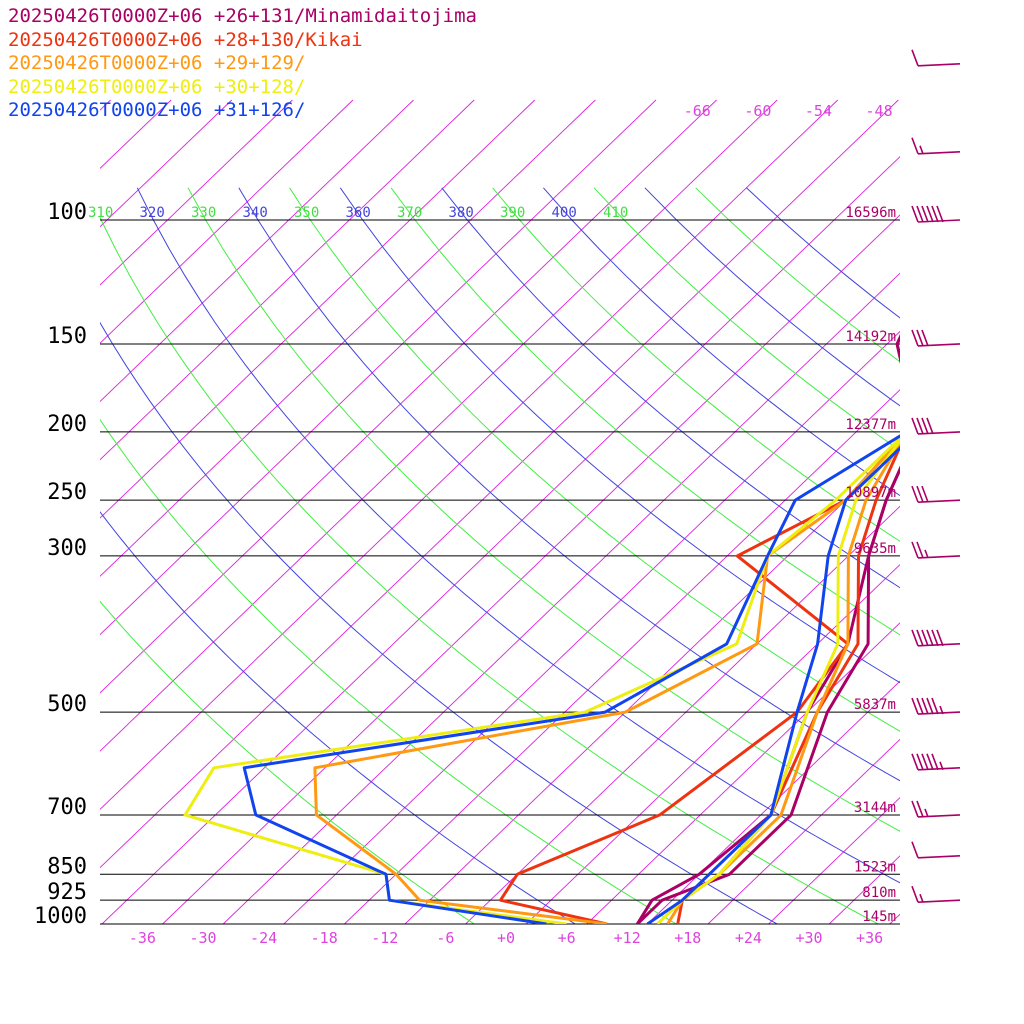  I want to click on legend-entry-5: 20250426T0000Z+06 +31+126/, so click(157, 110).